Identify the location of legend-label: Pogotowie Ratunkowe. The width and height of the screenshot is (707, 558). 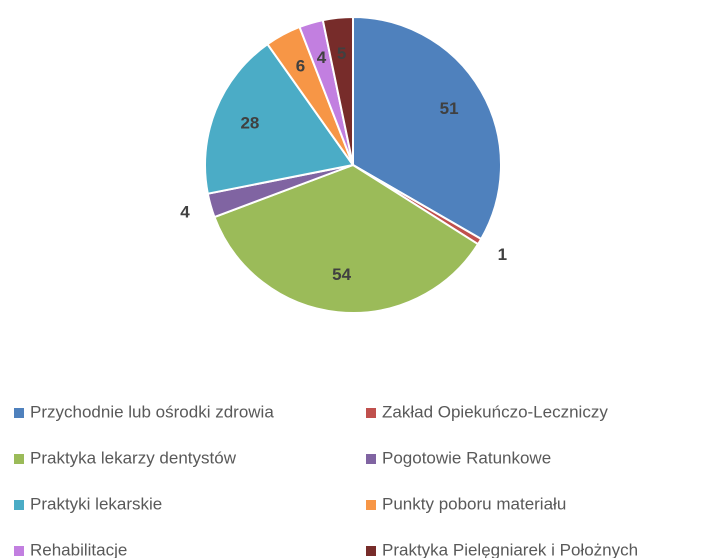
(466, 457).